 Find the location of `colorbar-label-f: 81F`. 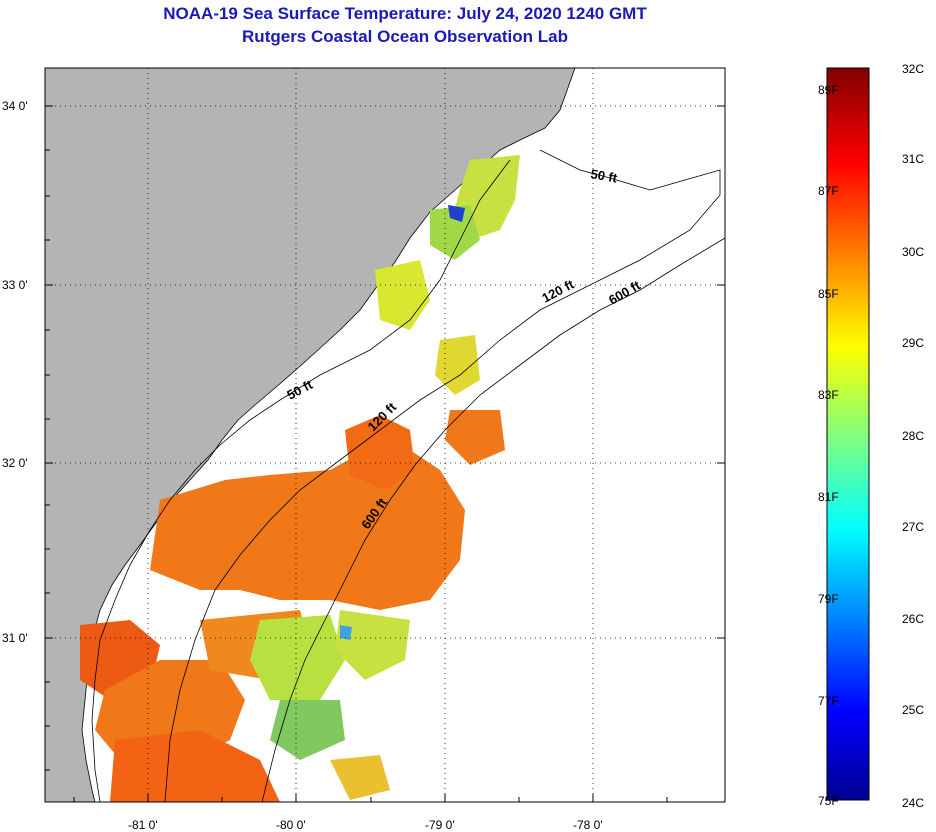

colorbar-label-f: 81F is located at coordinates (828, 497).